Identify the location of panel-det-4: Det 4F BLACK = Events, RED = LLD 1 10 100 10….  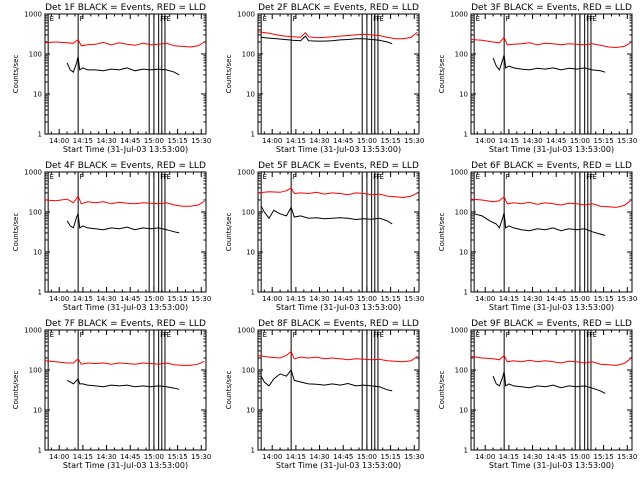
(111, 236).